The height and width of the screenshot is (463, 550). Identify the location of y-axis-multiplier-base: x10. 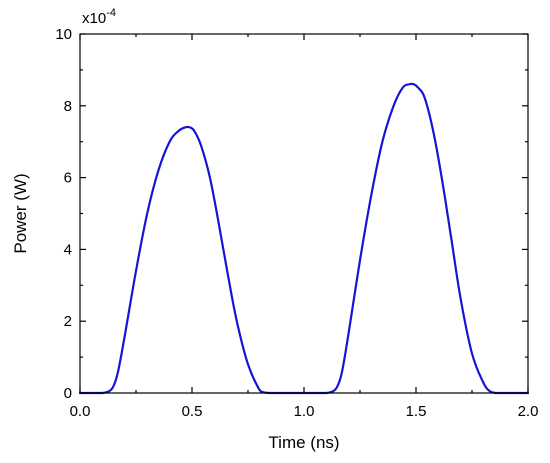
(94, 18).